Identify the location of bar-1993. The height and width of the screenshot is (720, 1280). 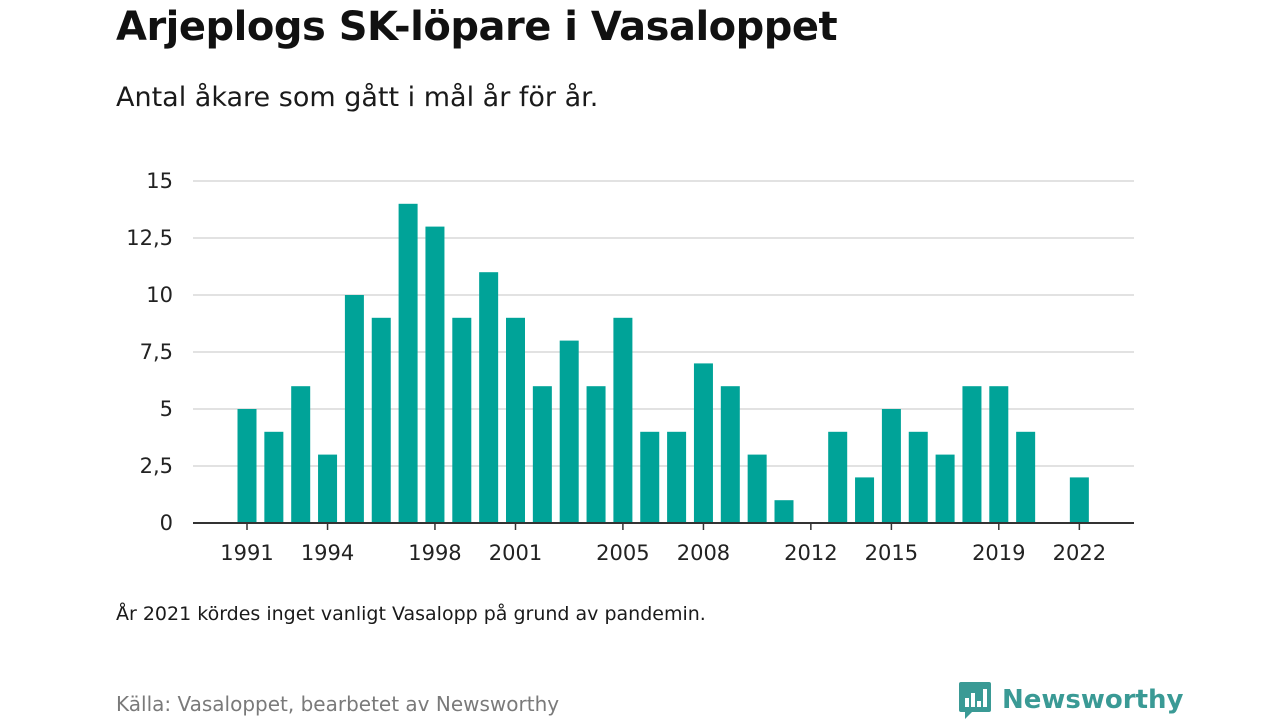
(301, 454).